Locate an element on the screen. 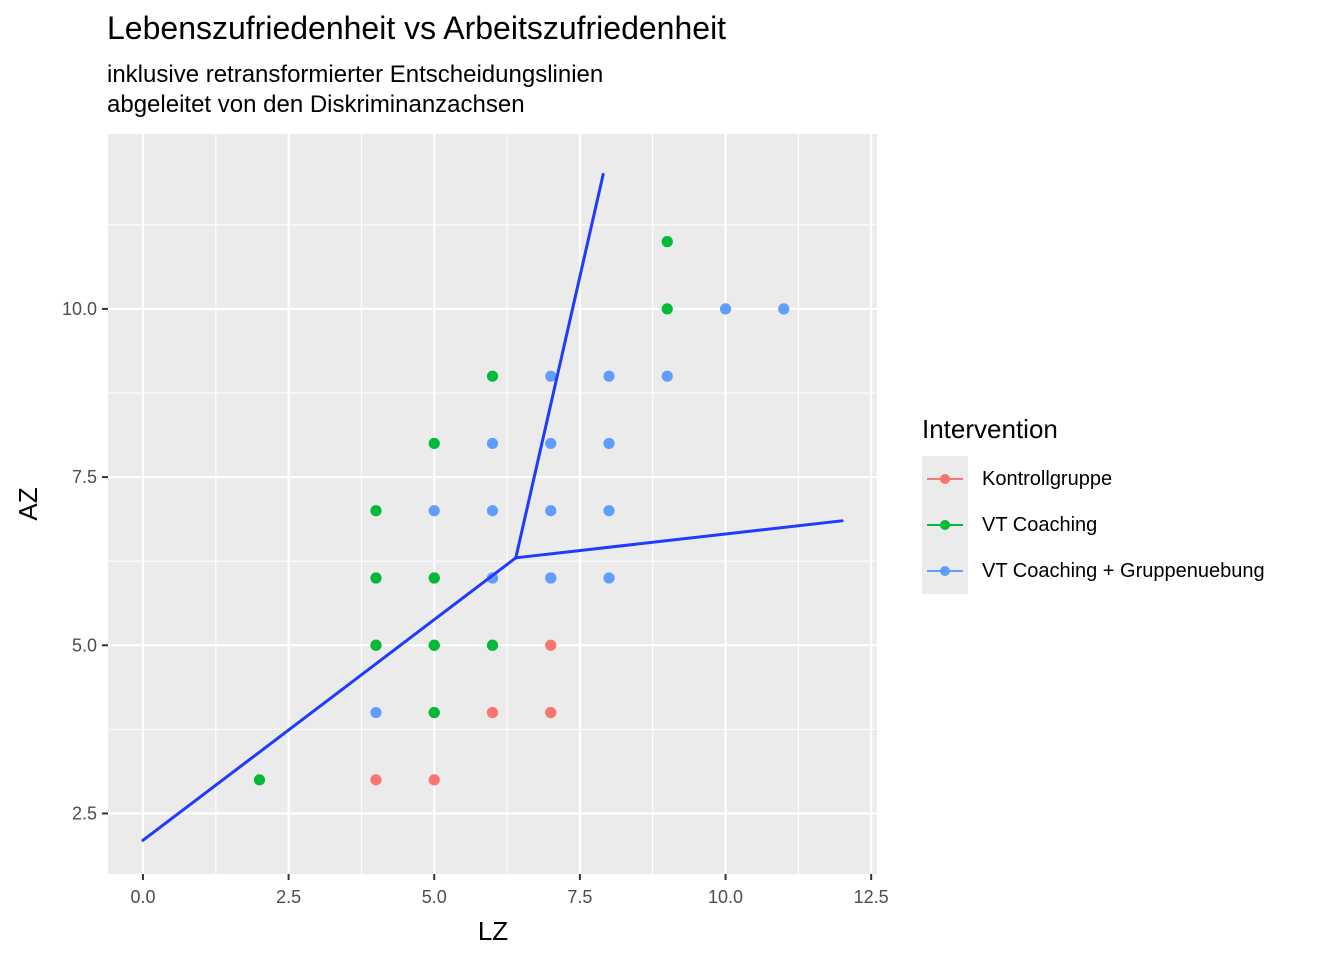 The image size is (1344, 960). y-tick-label: 10.0 is located at coordinates (79, 309).